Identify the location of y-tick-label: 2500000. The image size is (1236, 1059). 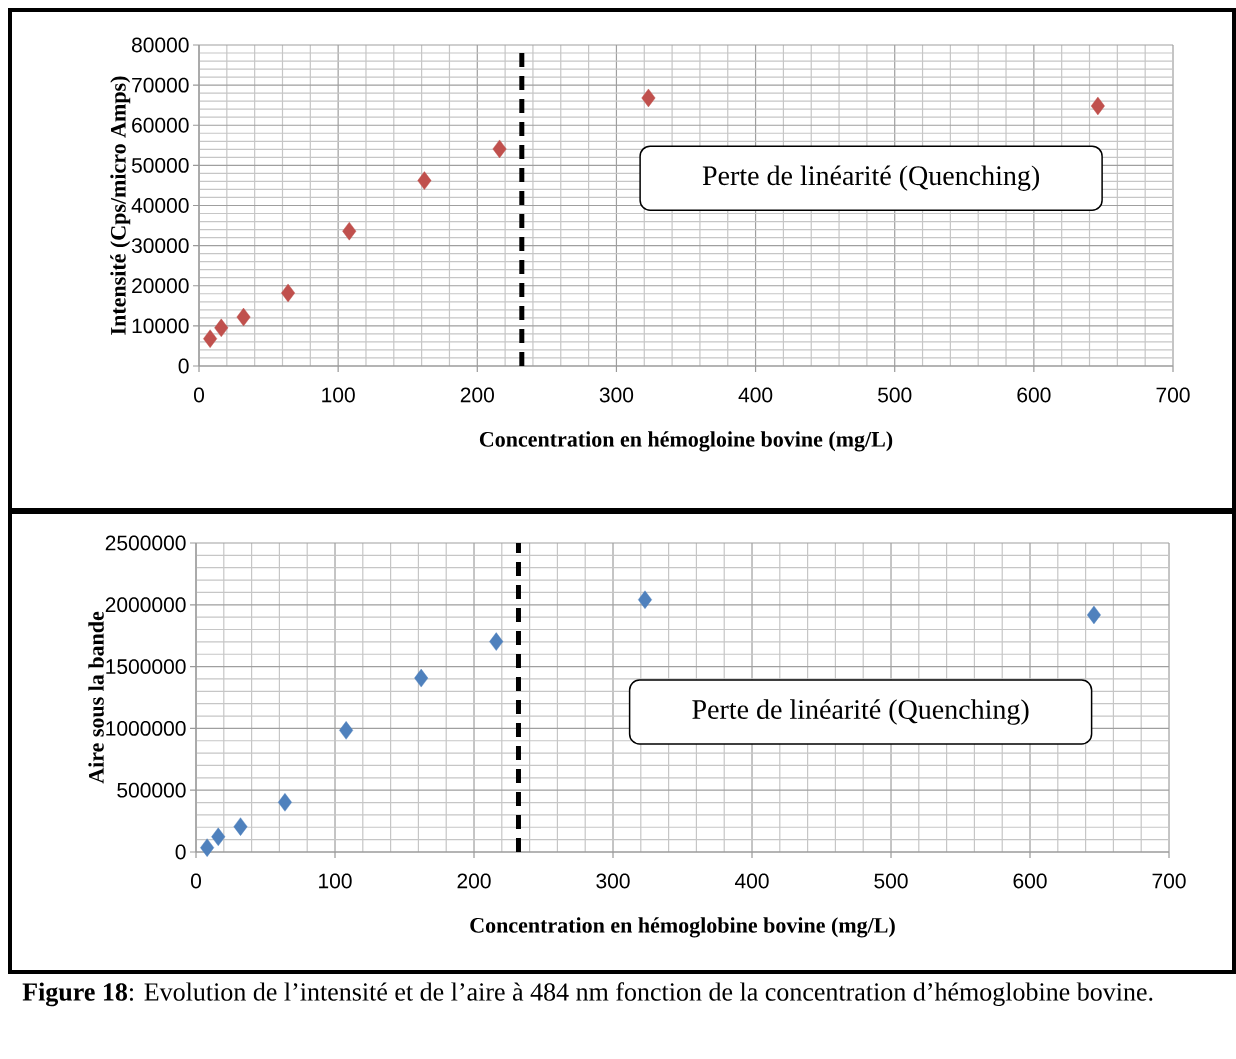
(145, 543).